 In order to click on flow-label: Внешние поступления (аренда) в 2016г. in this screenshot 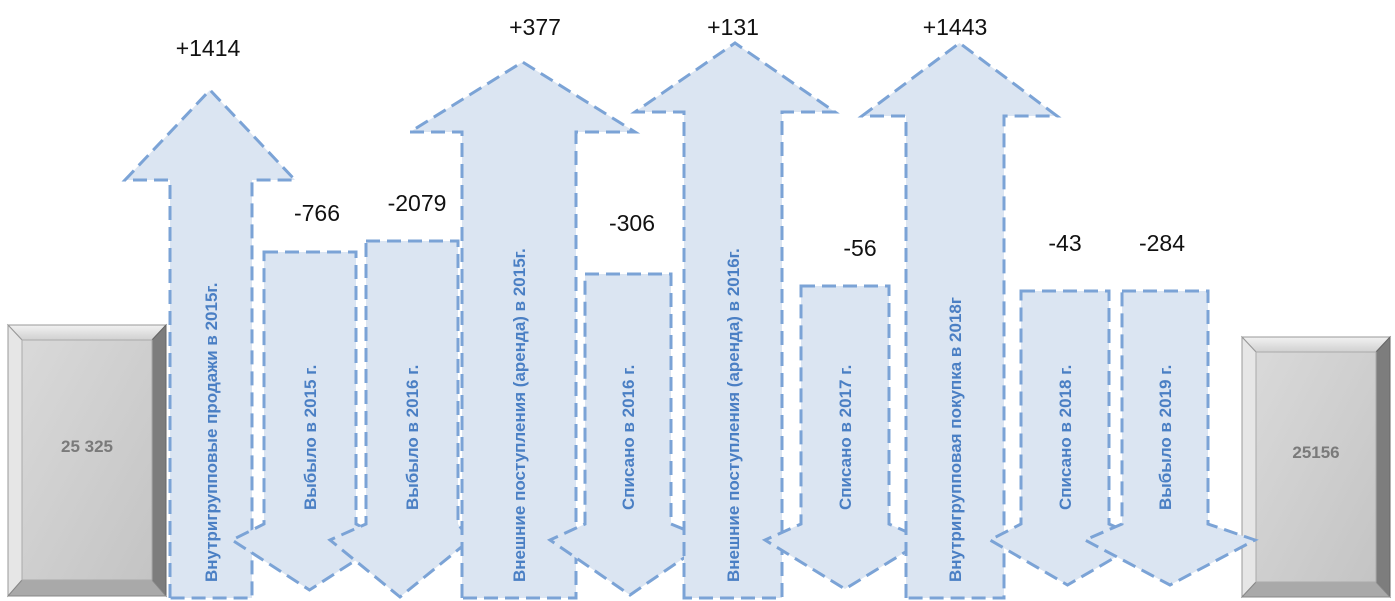, I will do `click(733, 415)`.